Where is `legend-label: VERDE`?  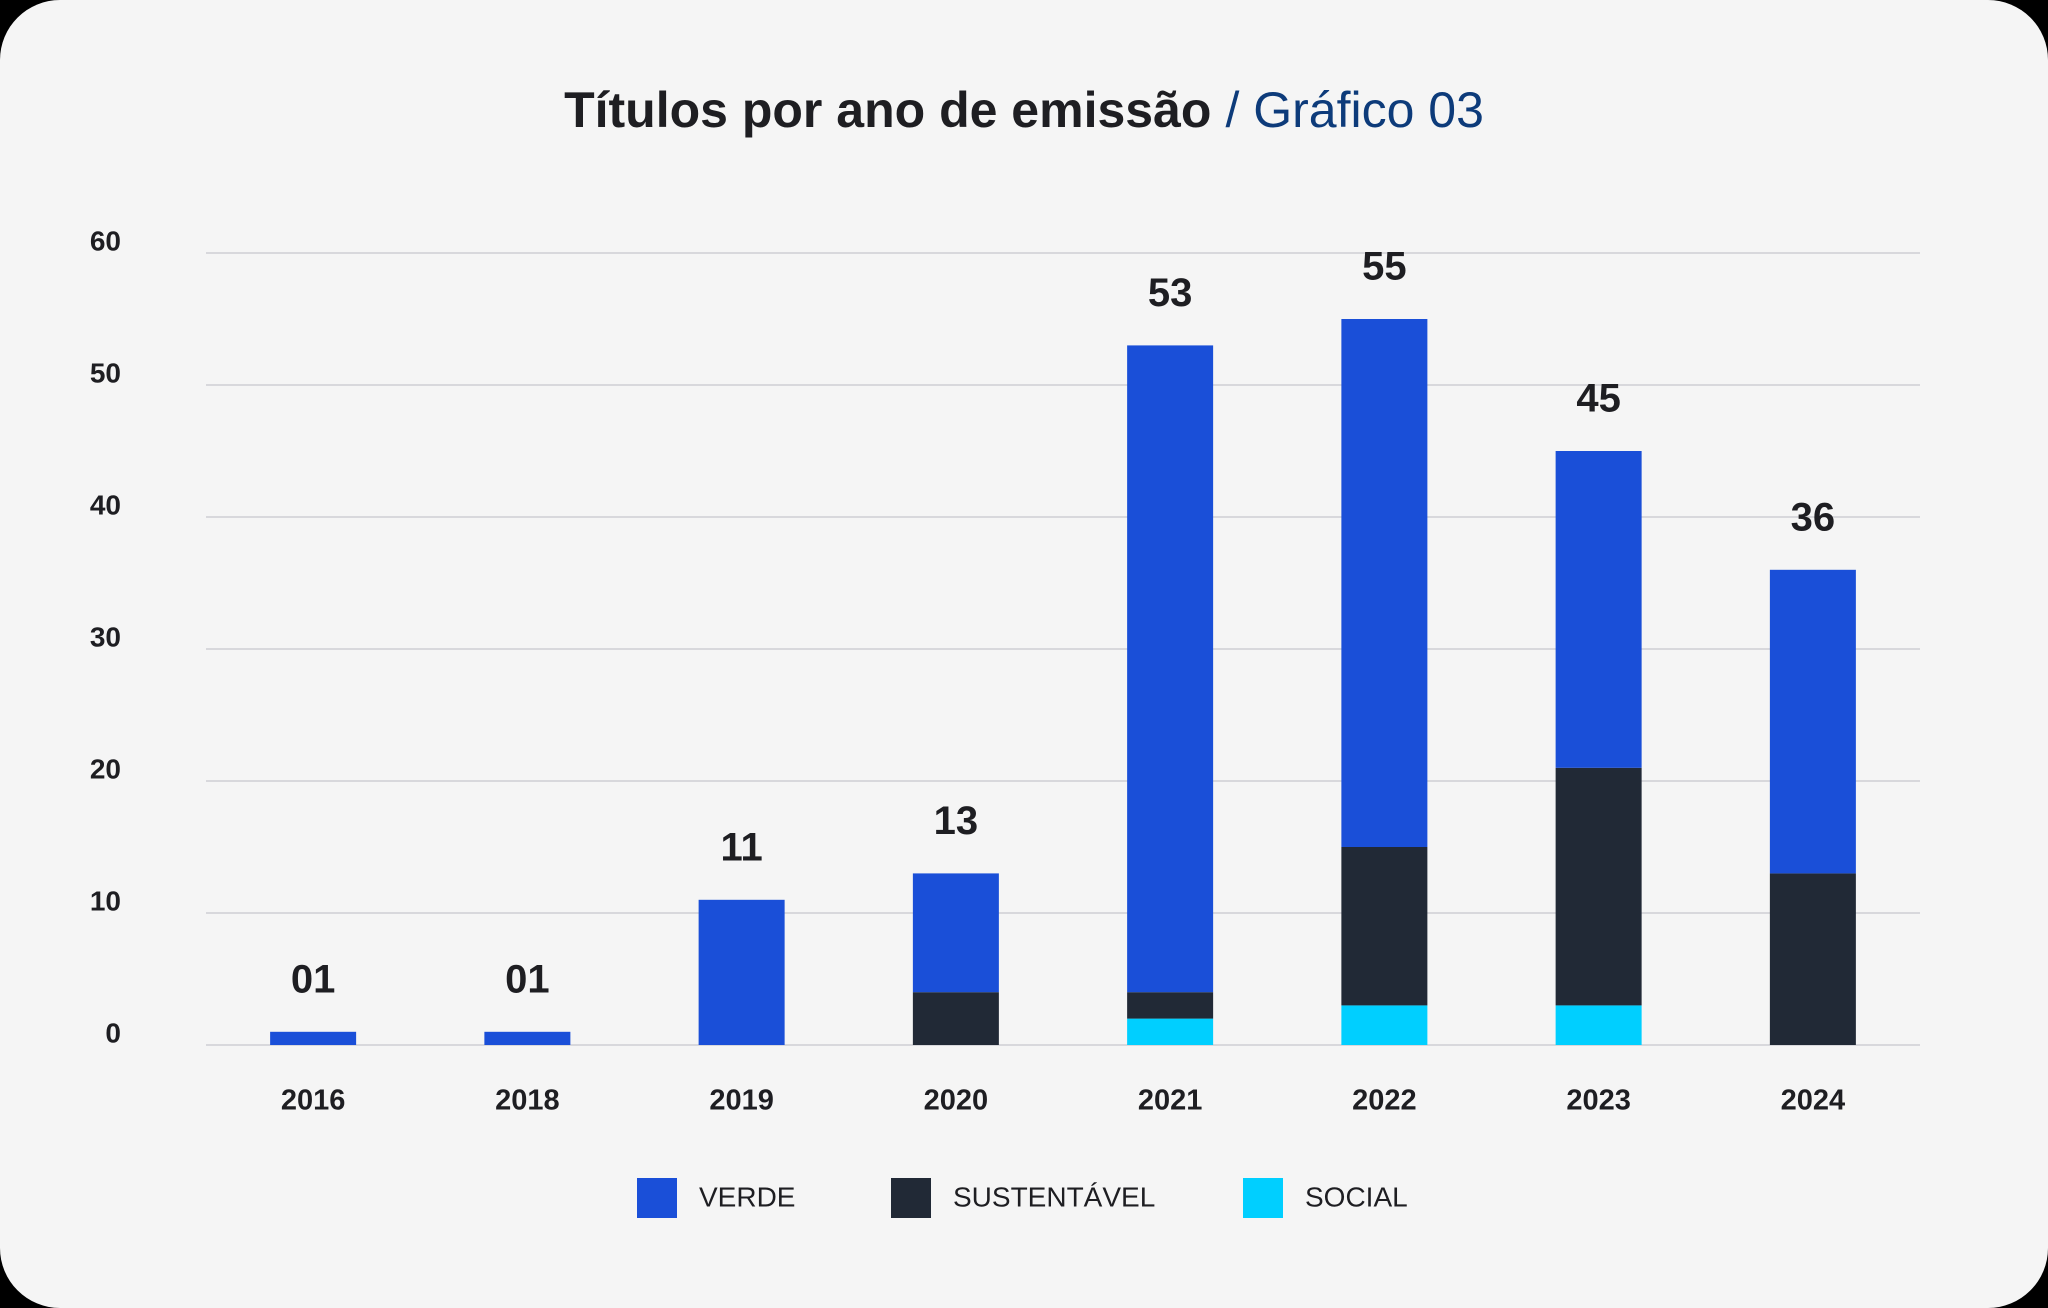
legend-label: VERDE is located at coordinates (747, 1196).